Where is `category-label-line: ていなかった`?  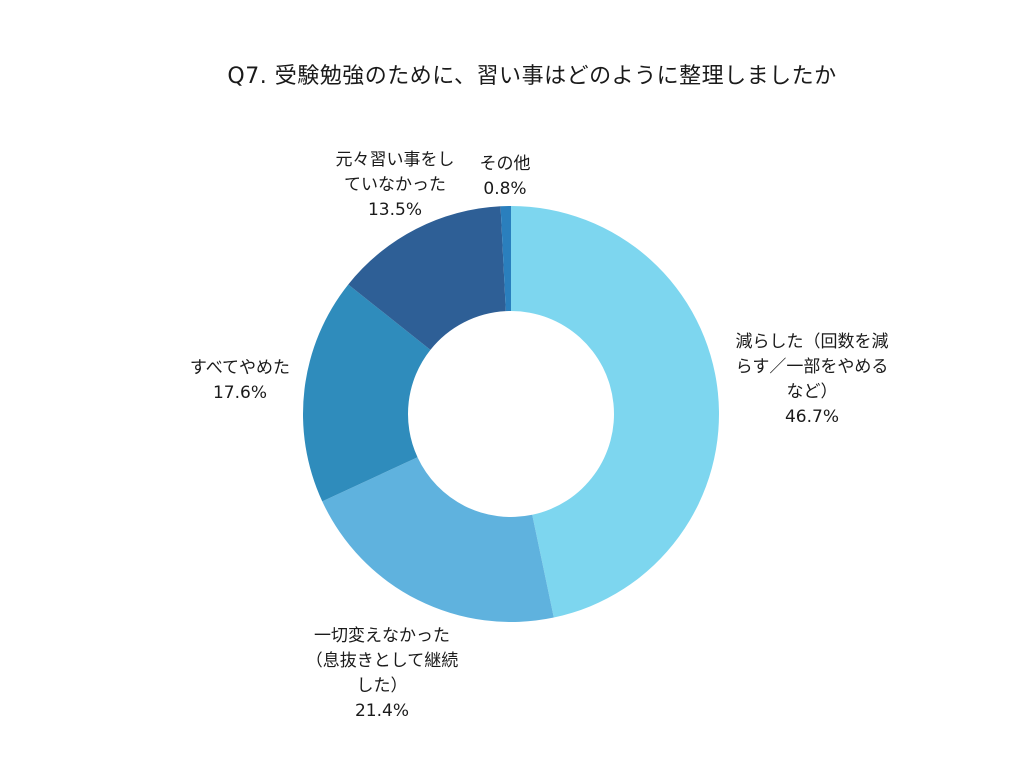 category-label-line: ていなかった is located at coordinates (395, 185).